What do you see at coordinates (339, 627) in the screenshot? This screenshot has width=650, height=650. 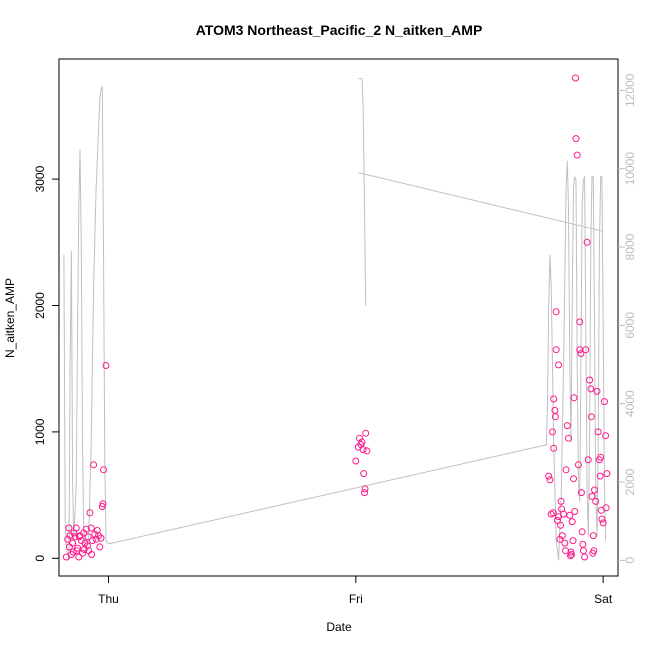 I see `x-axis-label: Date` at bounding box center [339, 627].